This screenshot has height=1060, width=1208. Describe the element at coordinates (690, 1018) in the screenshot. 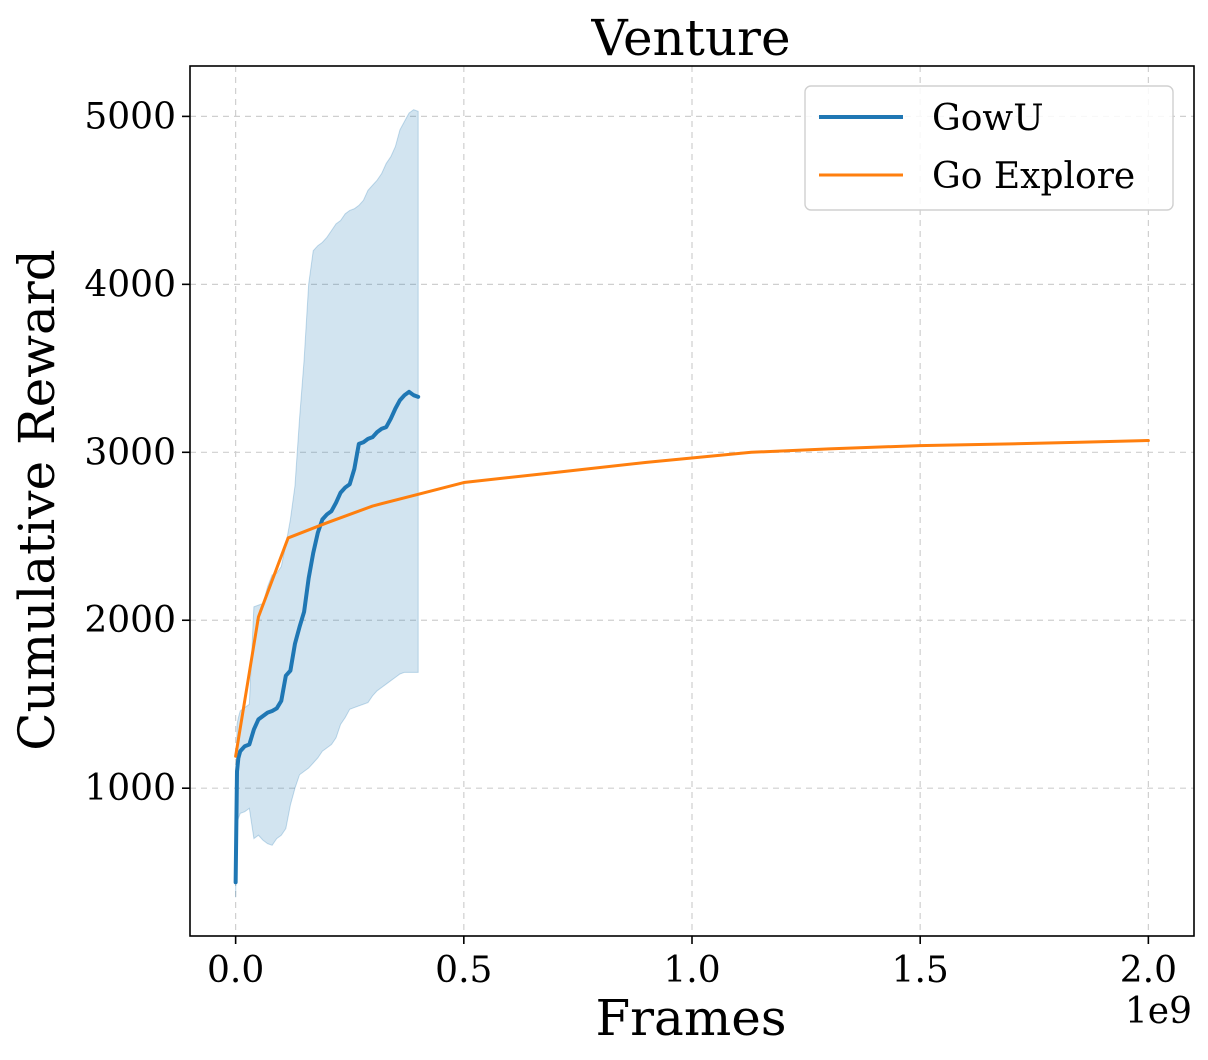

I see `x-axis-label: Frames` at that location.